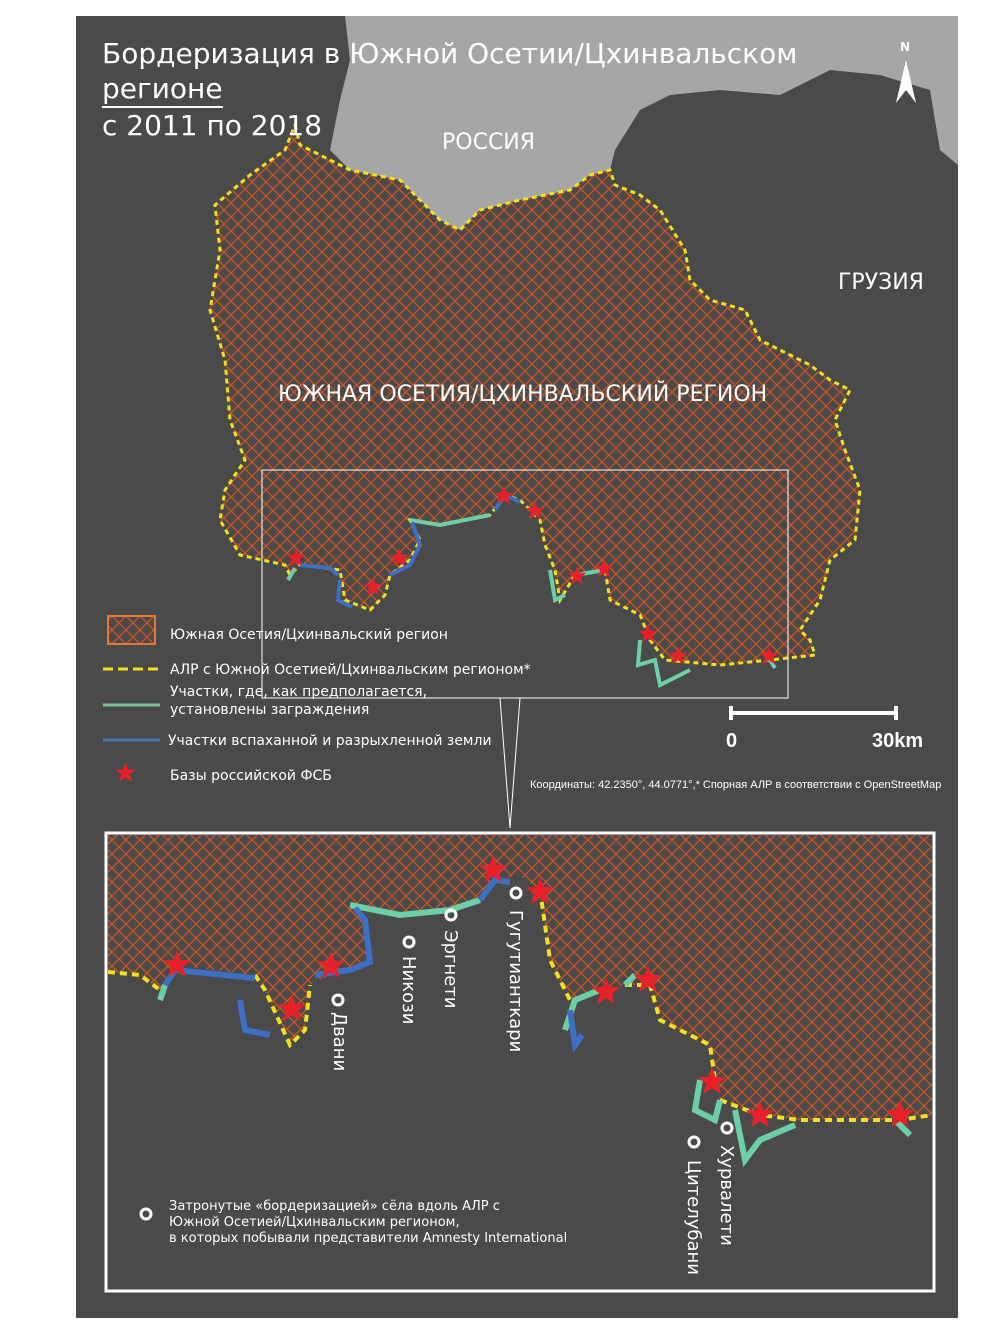  What do you see at coordinates (905, 47) in the screenshot?
I see `north-label: N` at bounding box center [905, 47].